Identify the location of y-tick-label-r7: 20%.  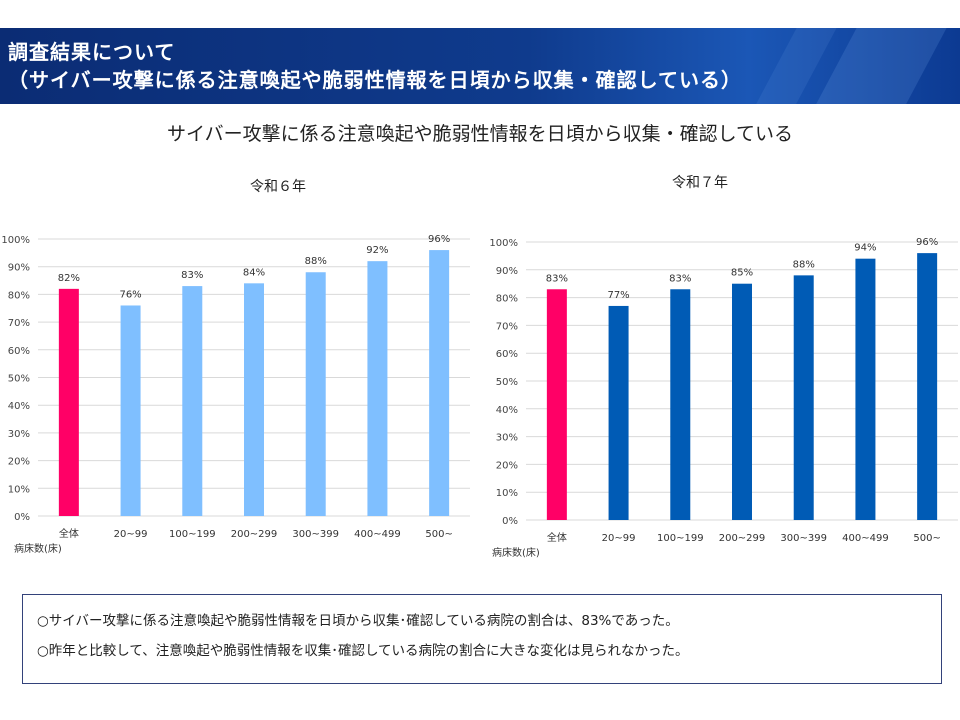
(507, 465).